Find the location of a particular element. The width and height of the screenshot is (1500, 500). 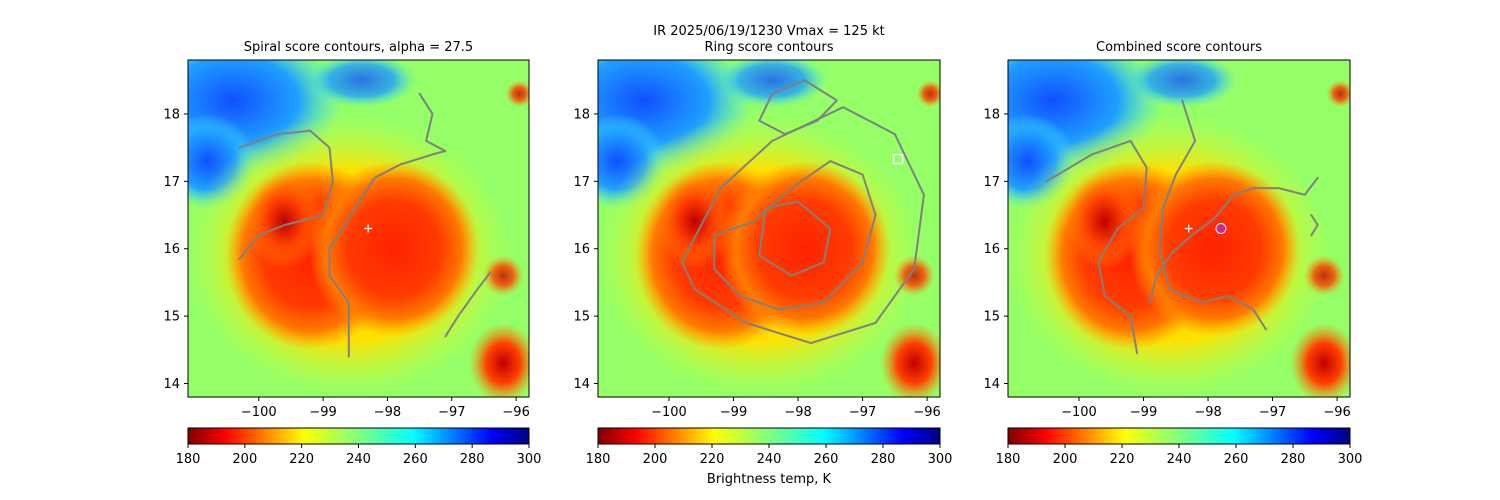

panel-title: Spiral score contours, alpha = 27.5 is located at coordinates (358, 47).